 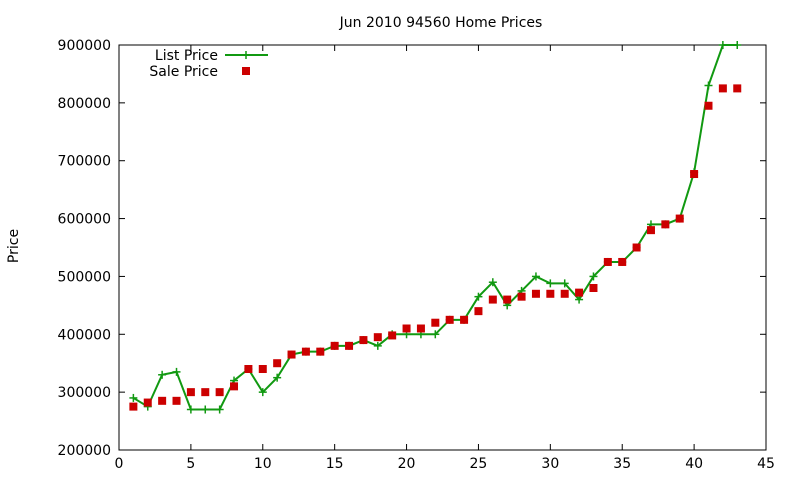 I want to click on y-tick-label: 500000, so click(x=84, y=277).